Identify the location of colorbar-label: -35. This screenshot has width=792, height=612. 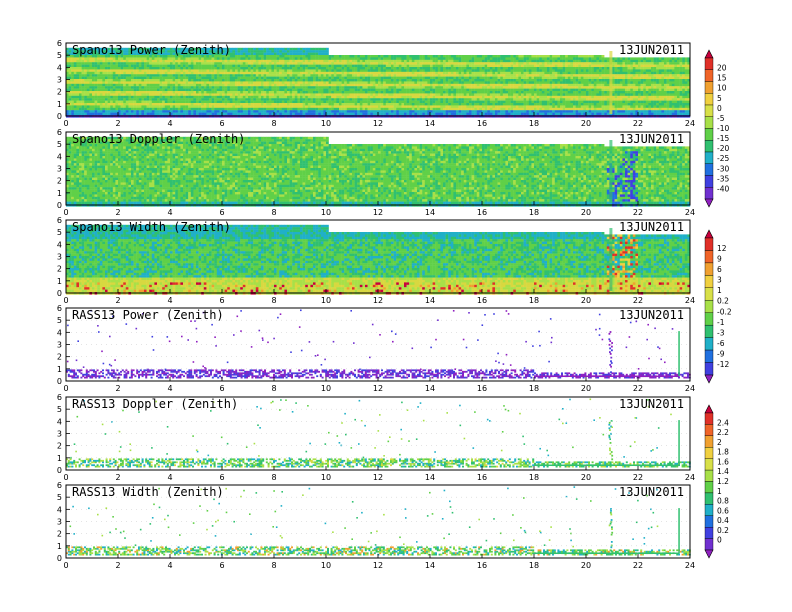
(723, 178).